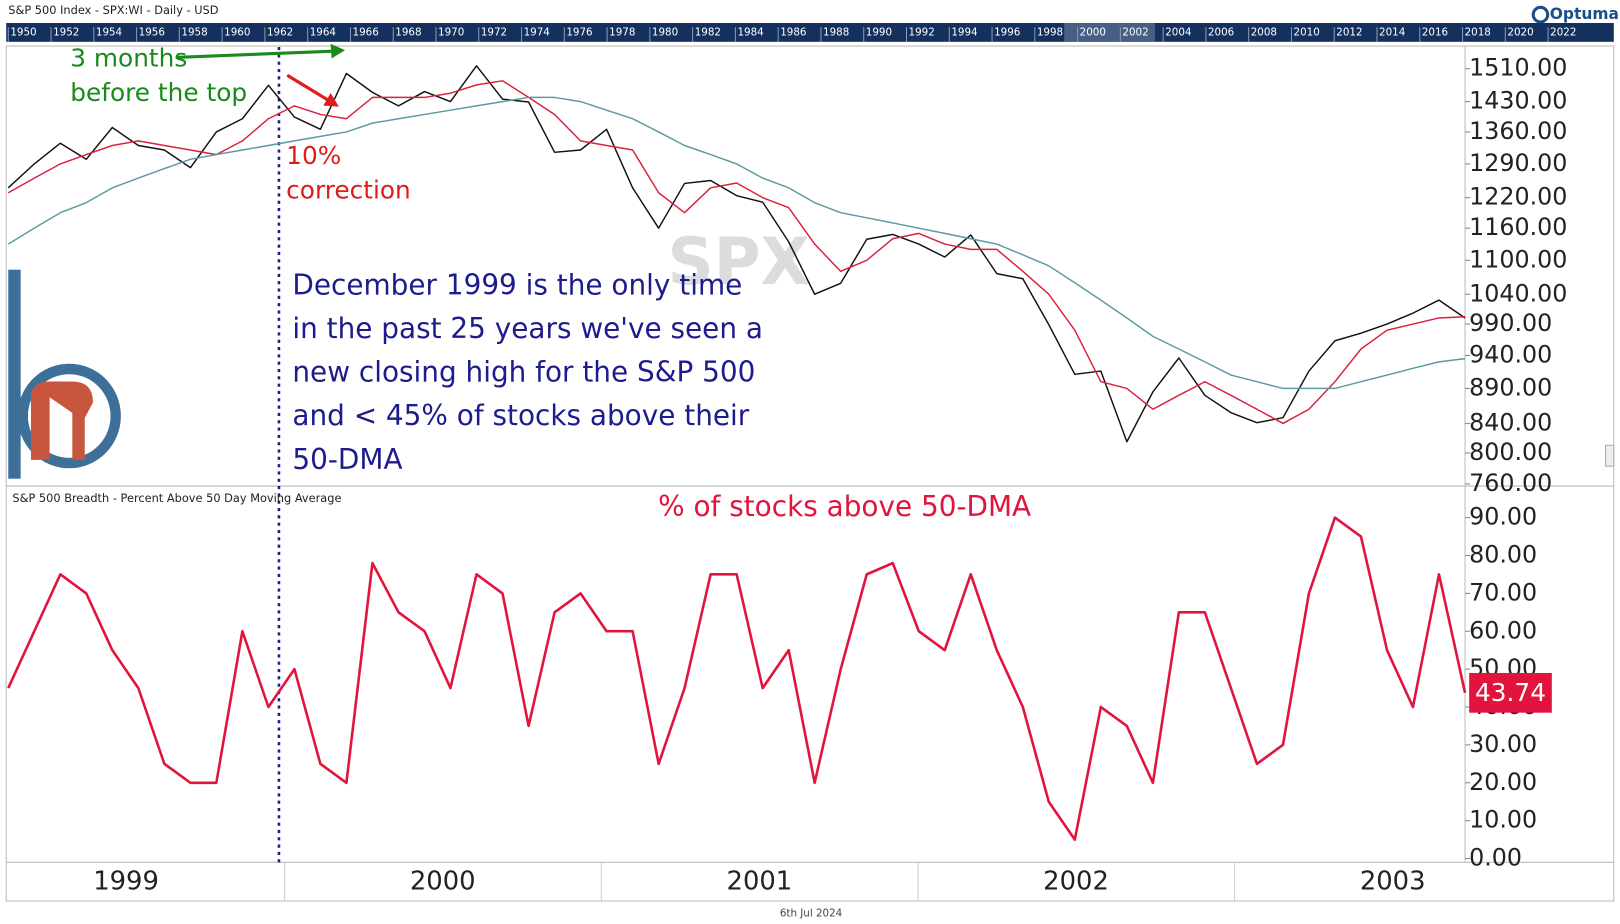 Image resolution: width=1620 pixels, height=924 pixels. What do you see at coordinates (338, 51) in the screenshot?
I see `arrow-green-head` at bounding box center [338, 51].